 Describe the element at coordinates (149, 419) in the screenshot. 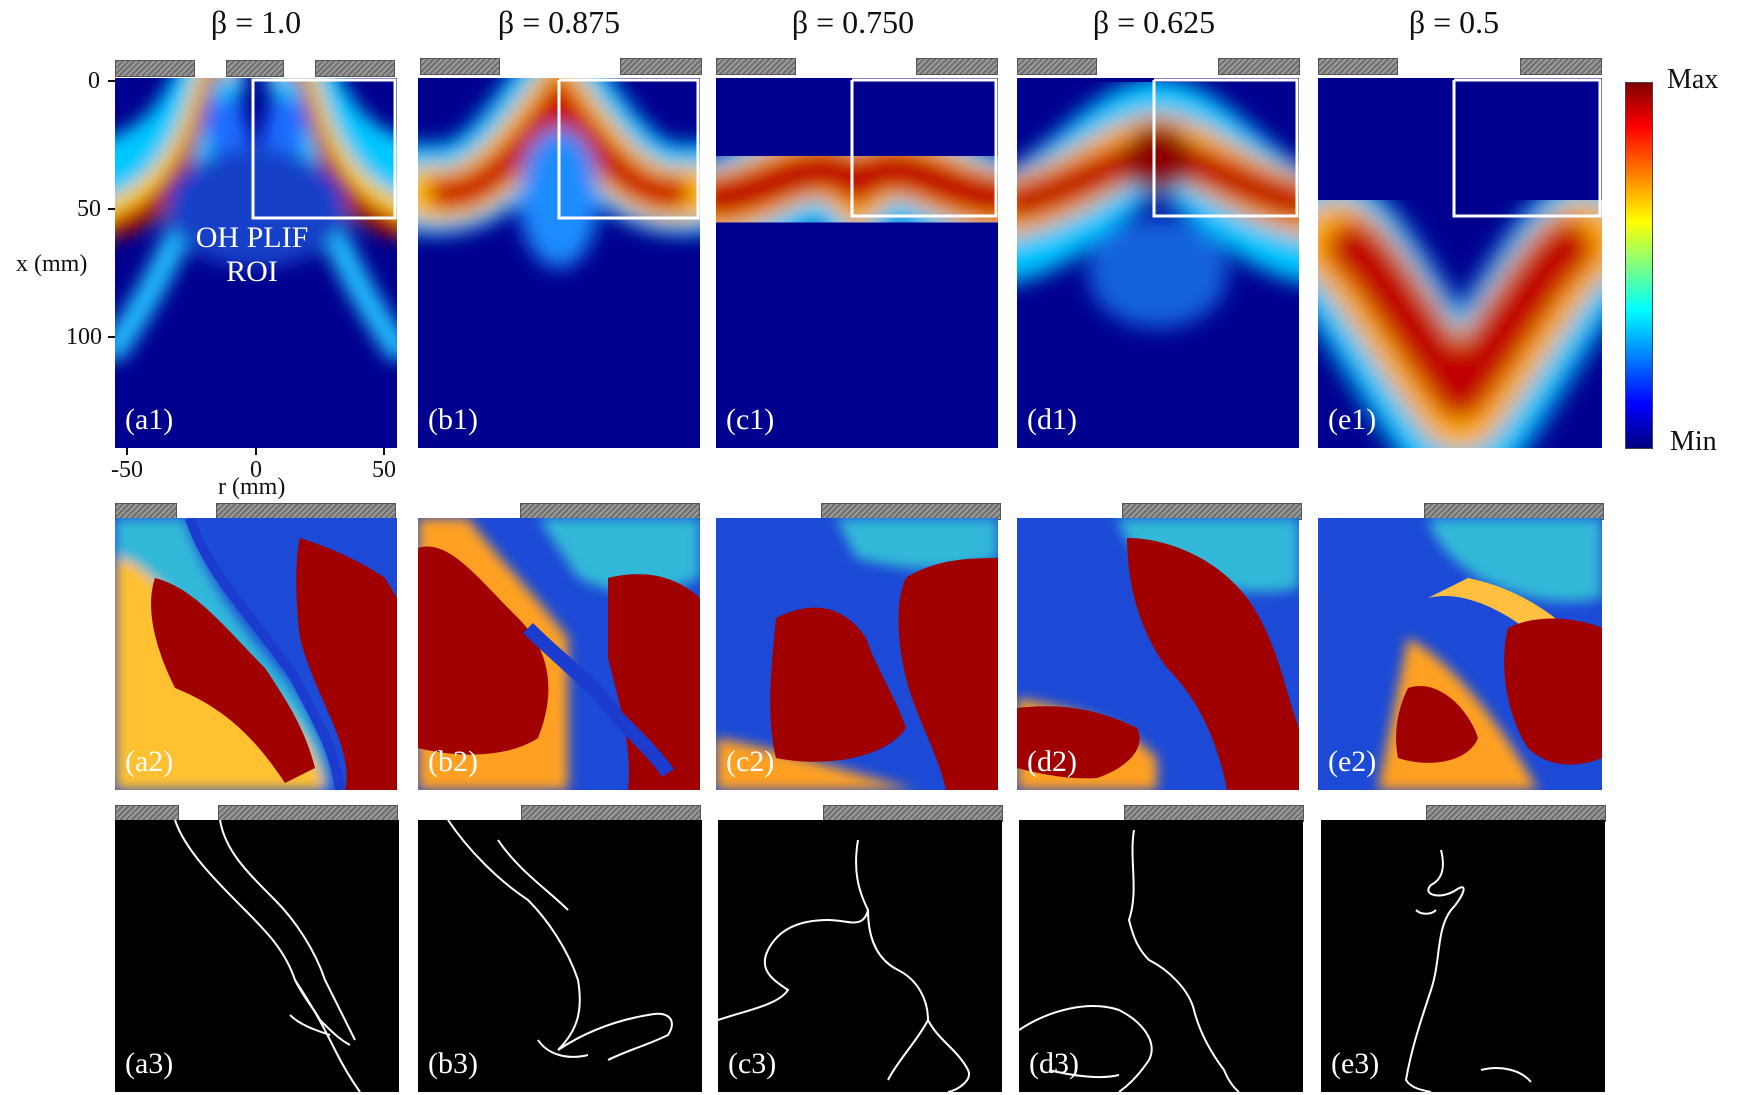

I see `panel-label-a1: (a1)` at that location.